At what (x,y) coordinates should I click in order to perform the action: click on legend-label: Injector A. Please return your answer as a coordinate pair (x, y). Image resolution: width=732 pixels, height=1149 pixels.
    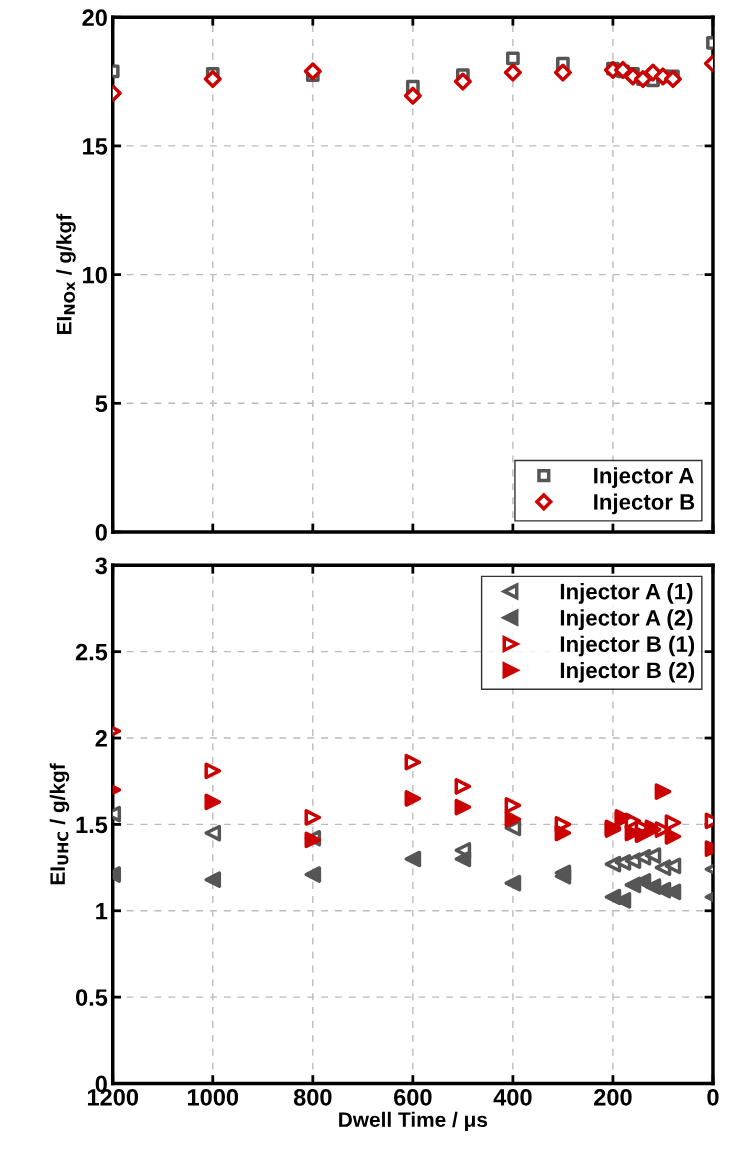
    Looking at the image, I should click on (644, 477).